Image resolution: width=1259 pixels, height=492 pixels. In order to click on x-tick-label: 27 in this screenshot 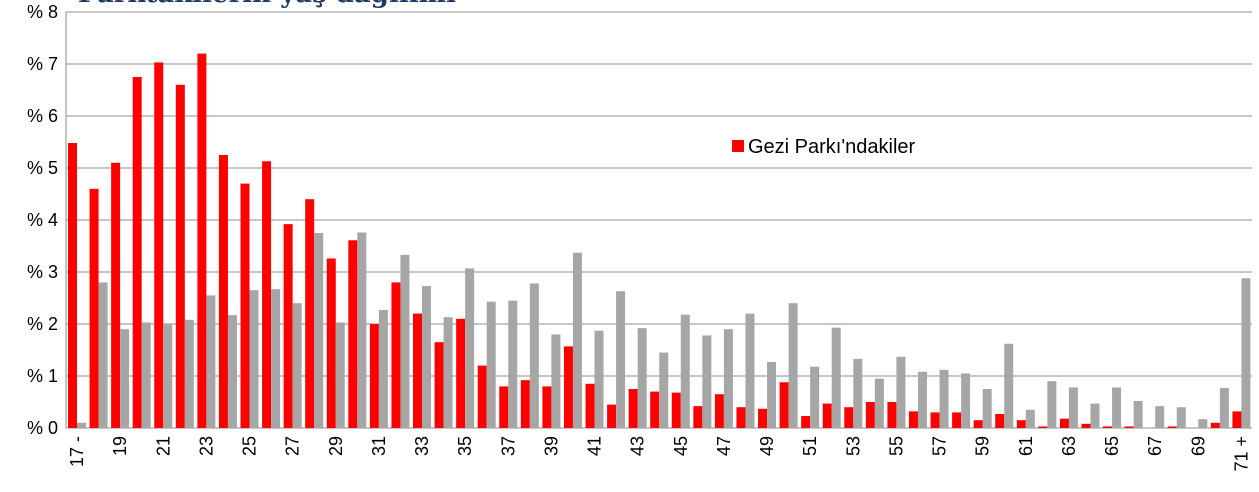, I will do `click(293, 446)`.